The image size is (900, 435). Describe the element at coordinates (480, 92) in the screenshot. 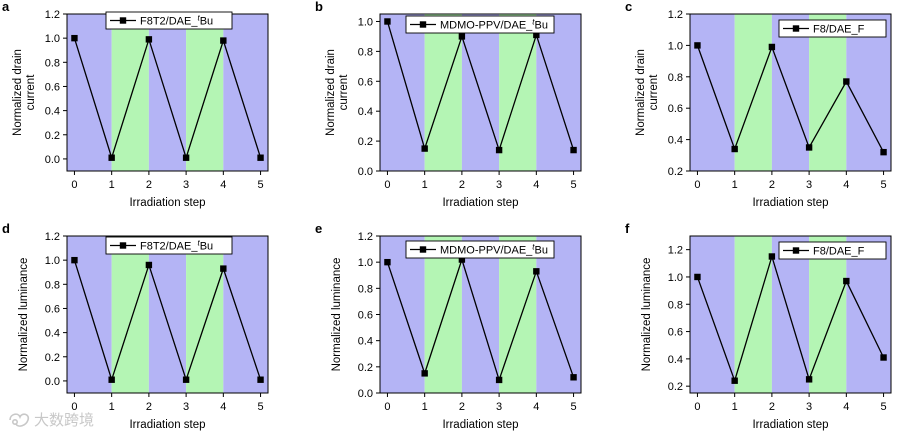

I see `plot-frame` at that location.